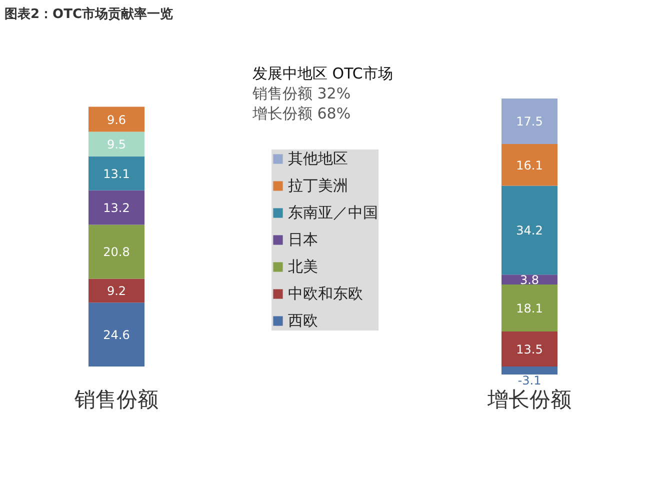  Describe the element at coordinates (89, 14) in the screenshot. I see `chart-title: 图表2：OTC市场贡献率一览` at that location.